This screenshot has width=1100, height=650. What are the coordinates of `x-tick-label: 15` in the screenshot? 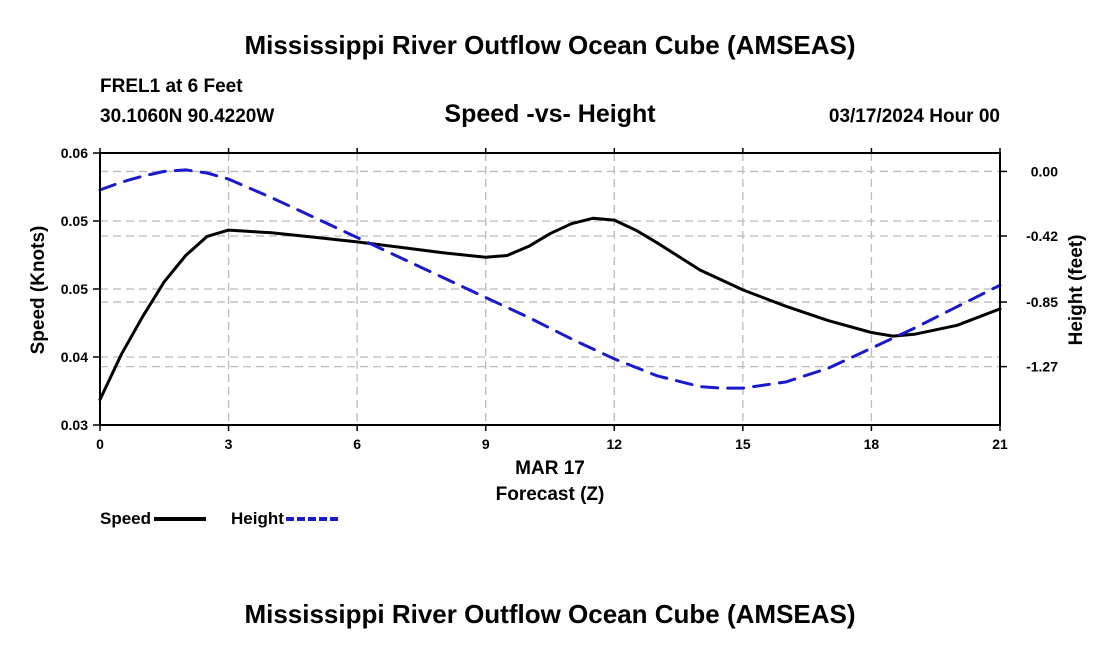 It's located at (743, 444).